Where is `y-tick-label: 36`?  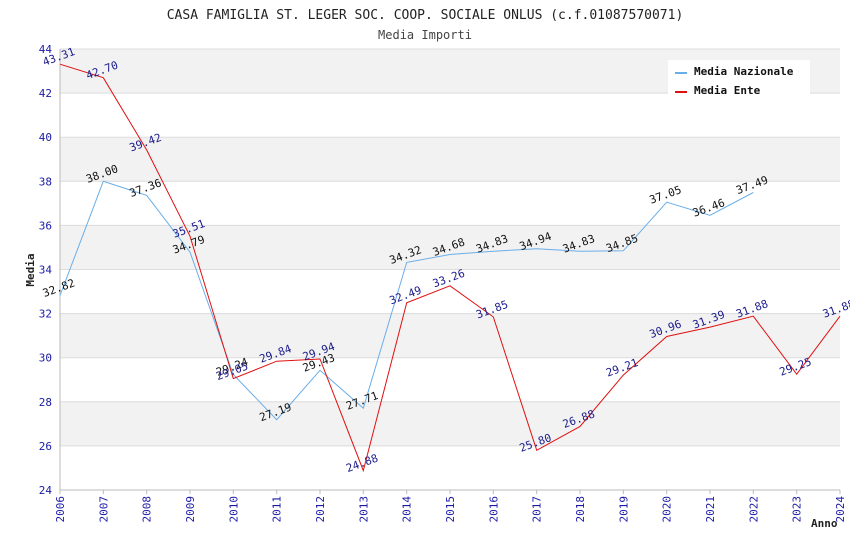
y-tick-label: 36 is located at coordinates (45, 225).